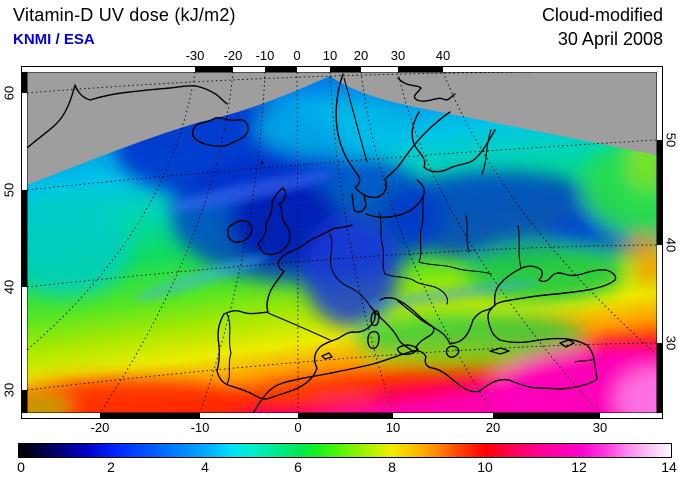 This screenshot has height=480, width=678. I want to click on mode-label: Cloud-modified, so click(602, 15).